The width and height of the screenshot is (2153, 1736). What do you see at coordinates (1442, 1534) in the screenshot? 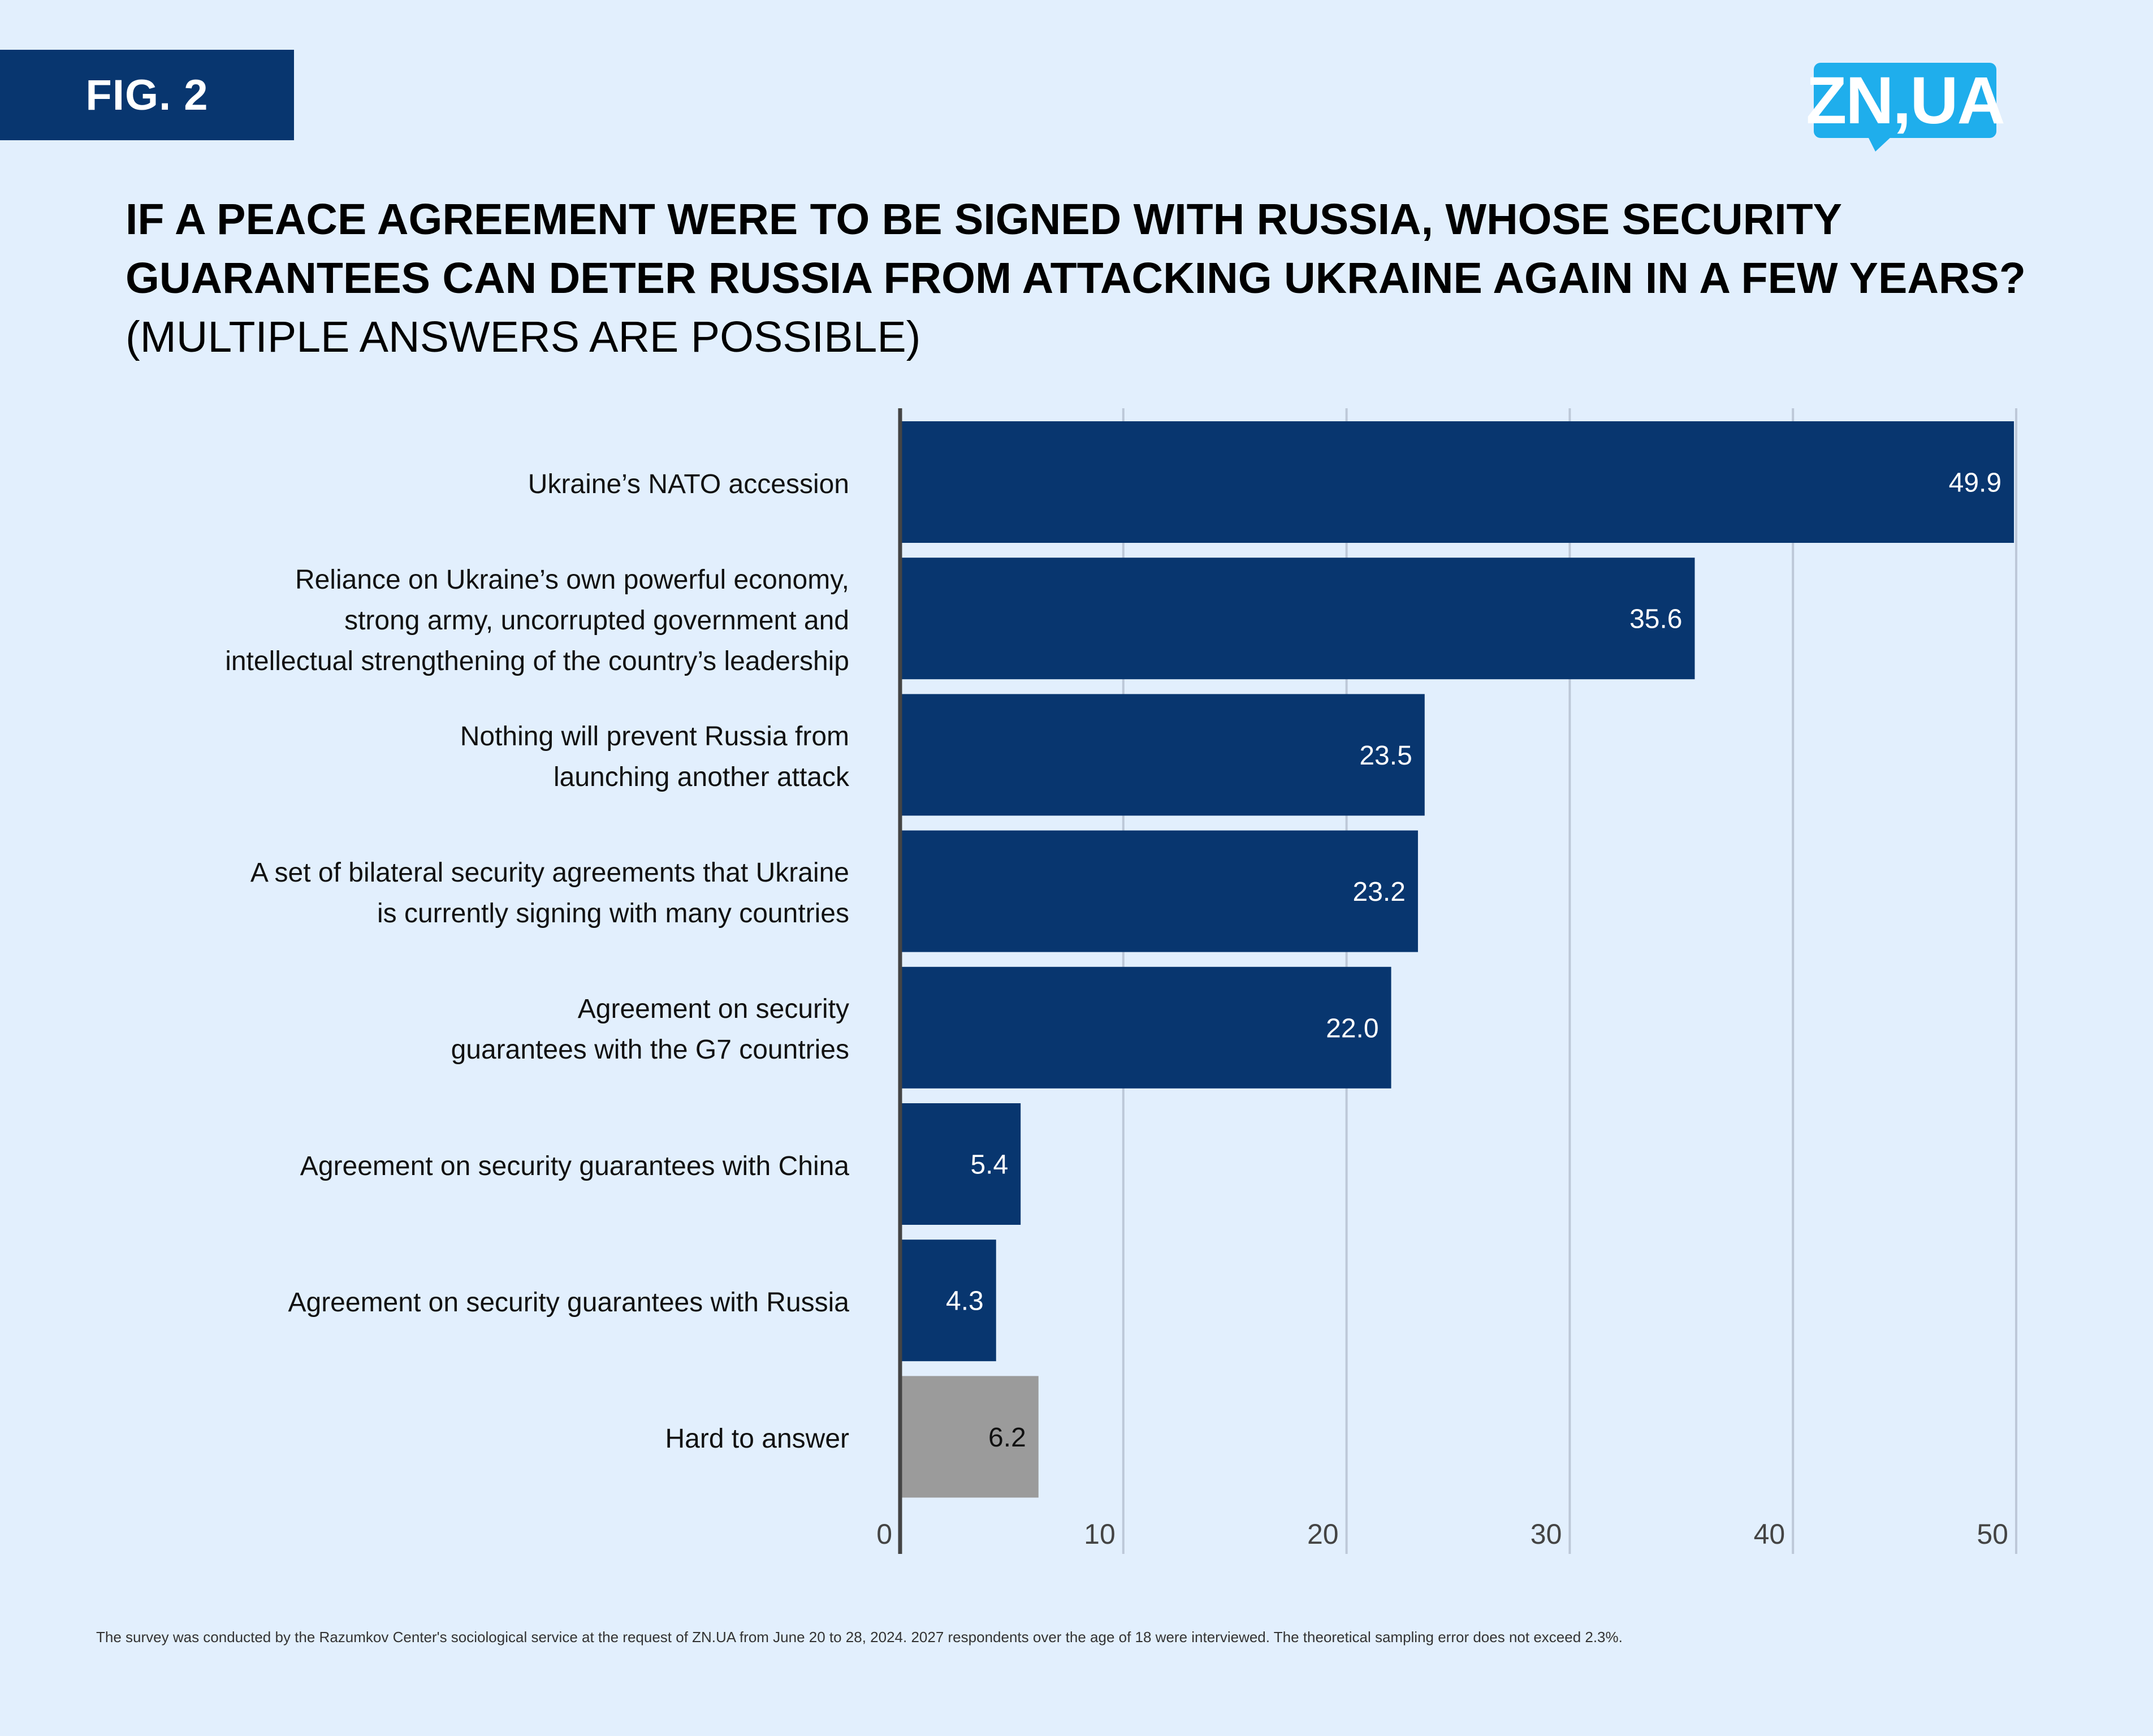
I see `x-axis-ticks: 0 10 20 30 40 50` at bounding box center [1442, 1534].